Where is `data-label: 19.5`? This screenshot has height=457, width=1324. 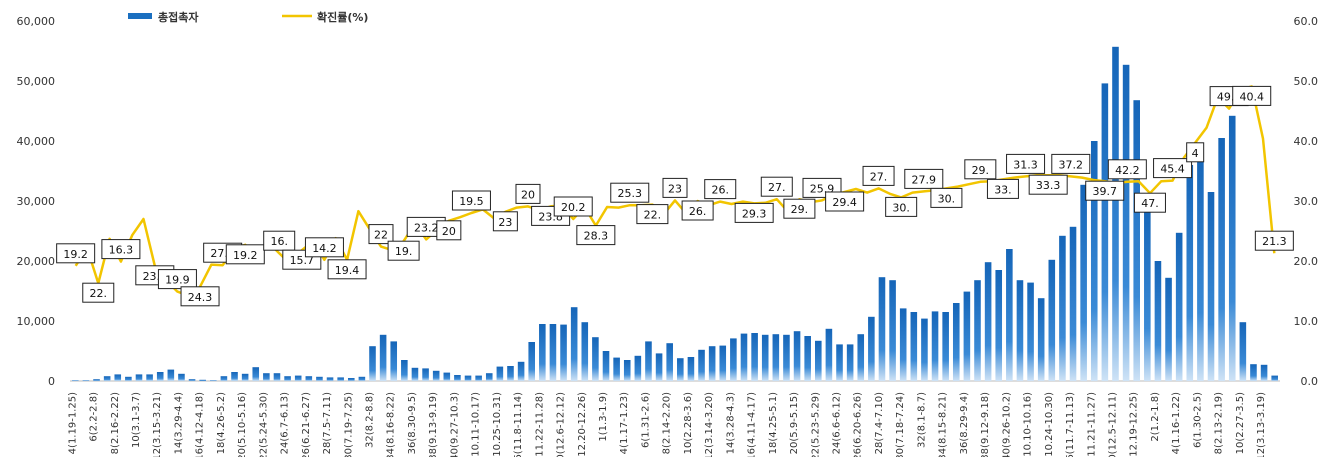
data-label: 19.5 is located at coordinates (471, 200).